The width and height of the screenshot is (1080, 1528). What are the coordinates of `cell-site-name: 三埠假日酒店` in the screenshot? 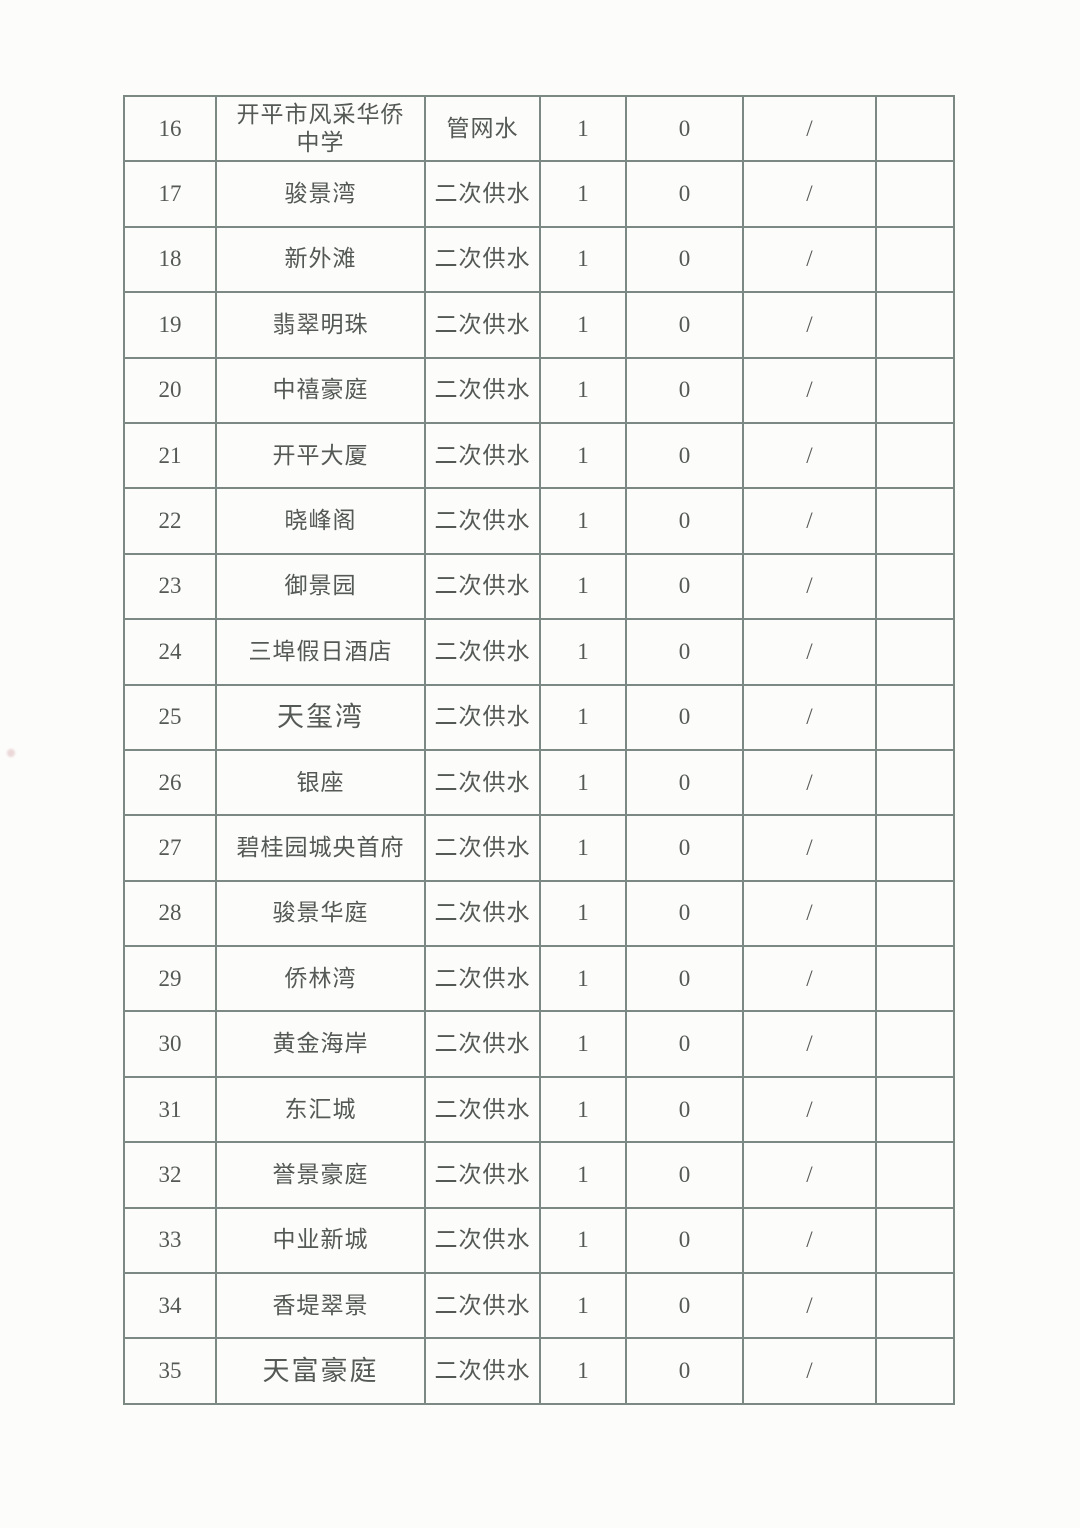 It's located at (320, 652).